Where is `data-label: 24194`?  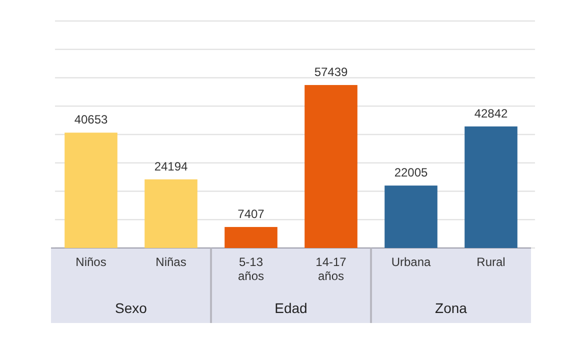
data-label: 24194 is located at coordinates (171, 166).